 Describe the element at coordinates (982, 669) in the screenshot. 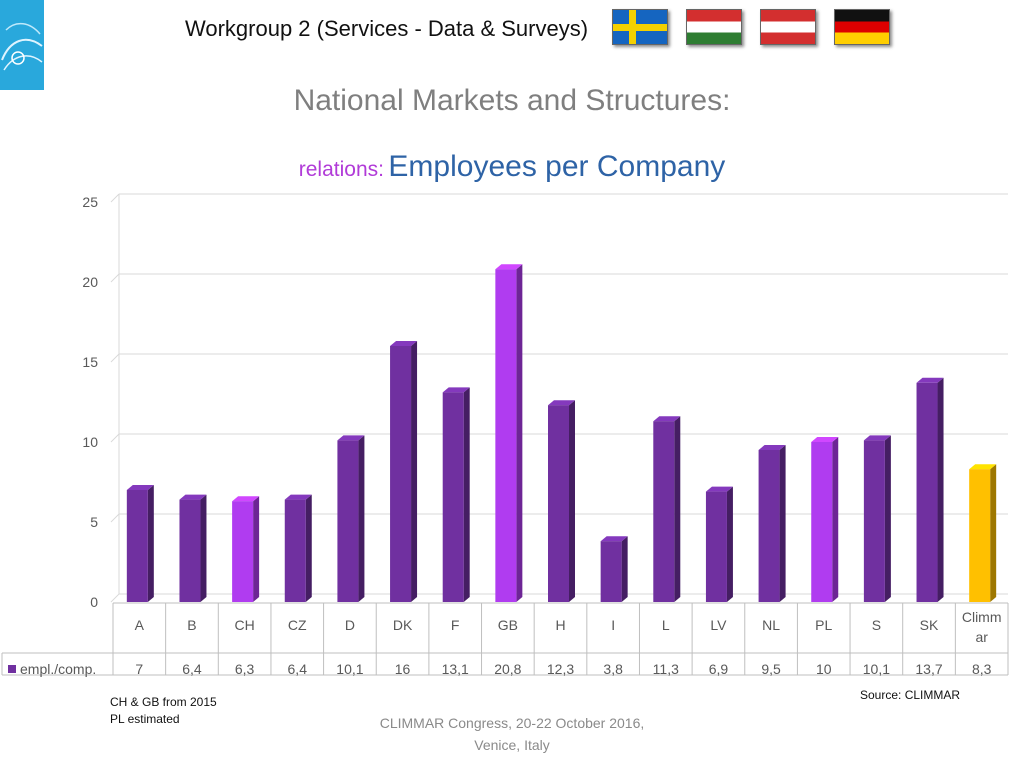

I see `data-label: 8,3` at that location.